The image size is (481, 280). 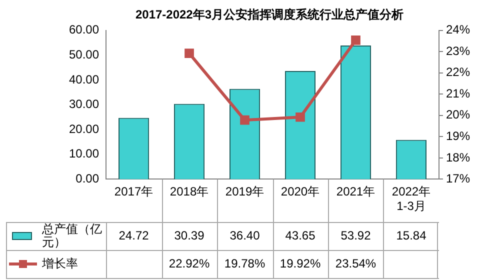 I want to click on y2-tick-label: 20%, so click(x=458, y=115).